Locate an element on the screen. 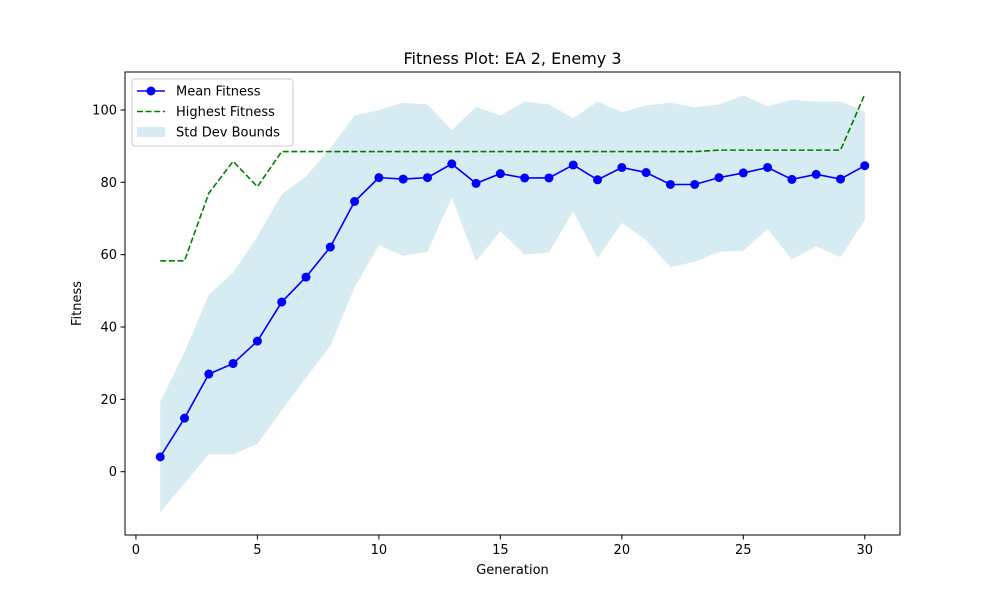  y-tick-label: 40 is located at coordinates (108, 328).